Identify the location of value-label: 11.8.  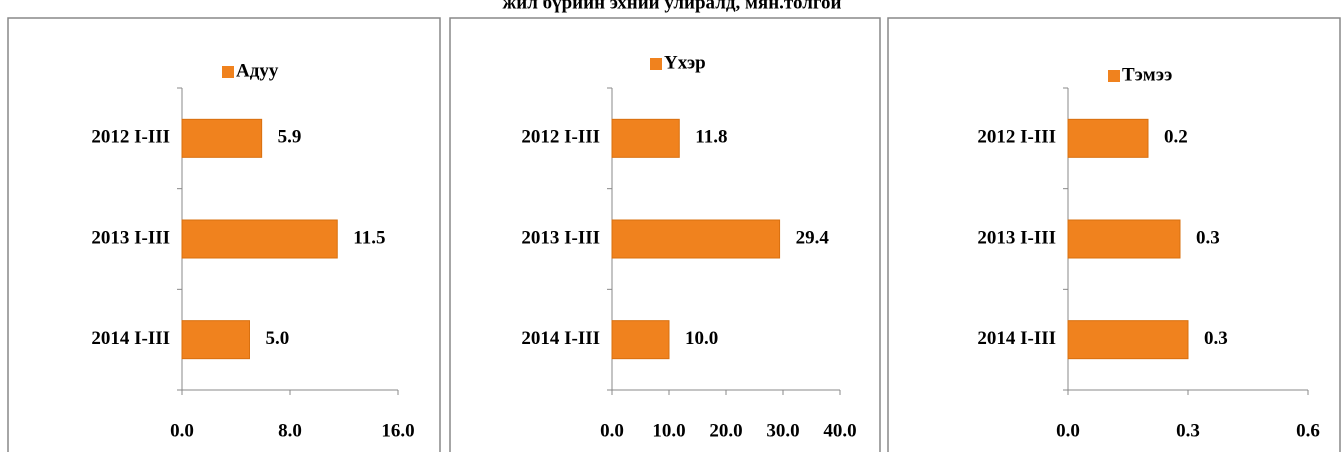
(711, 137).